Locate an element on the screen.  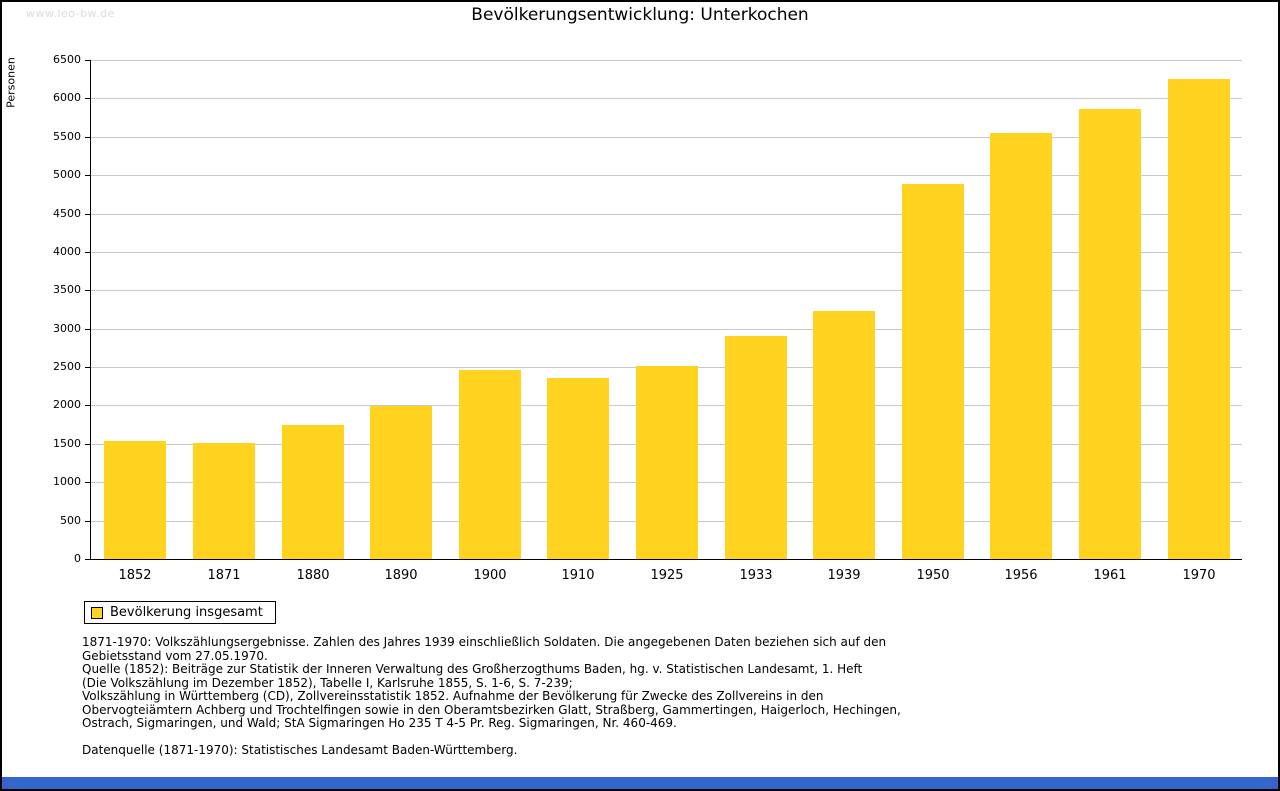
x-tick-label: 1950 is located at coordinates (933, 575).